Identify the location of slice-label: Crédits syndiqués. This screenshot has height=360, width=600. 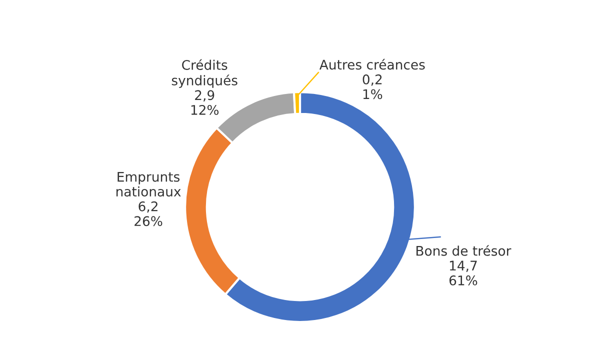
(205, 73).